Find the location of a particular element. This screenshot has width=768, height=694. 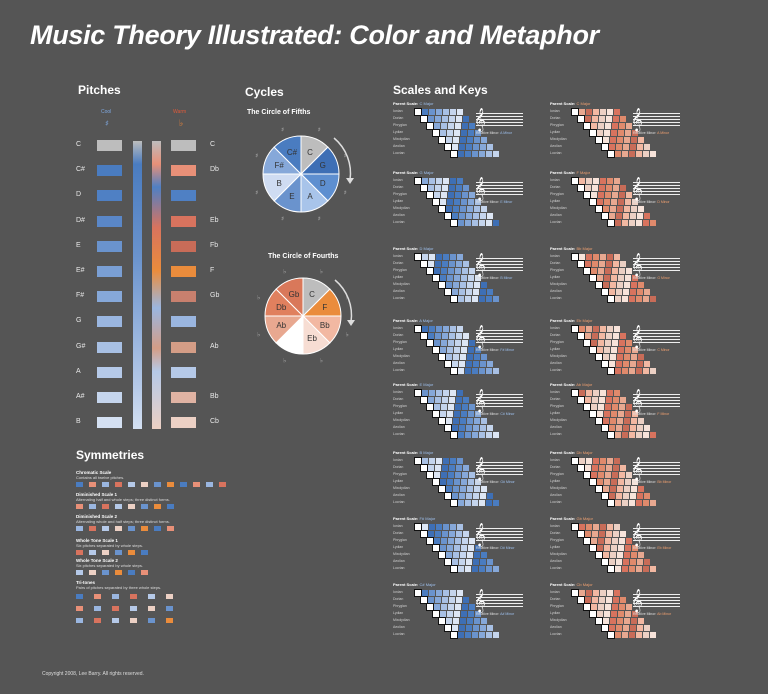

panel-title: Parent Scale: Db Major is located at coordinates (571, 452).